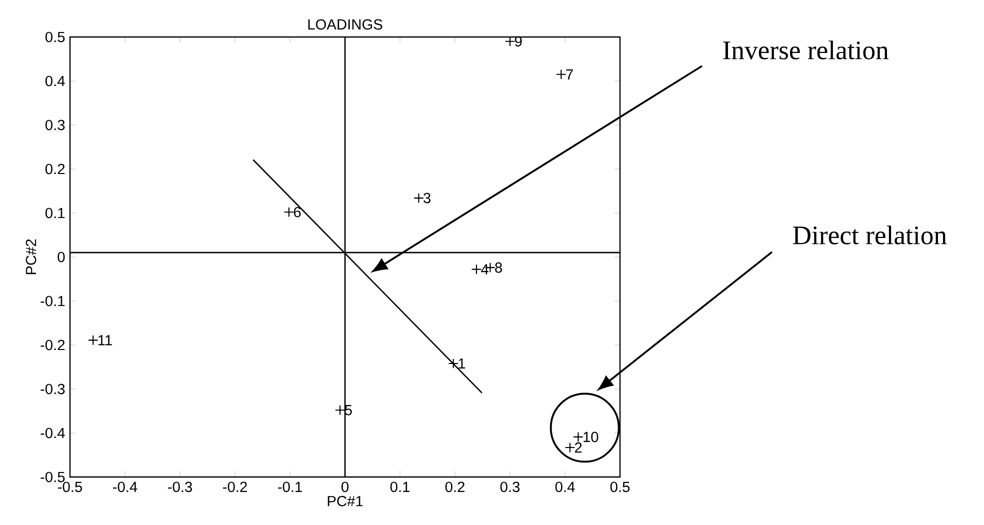 The image size is (984, 525). What do you see at coordinates (55, 81) in the screenshot?
I see `y-tick-label: 0.4` at bounding box center [55, 81].